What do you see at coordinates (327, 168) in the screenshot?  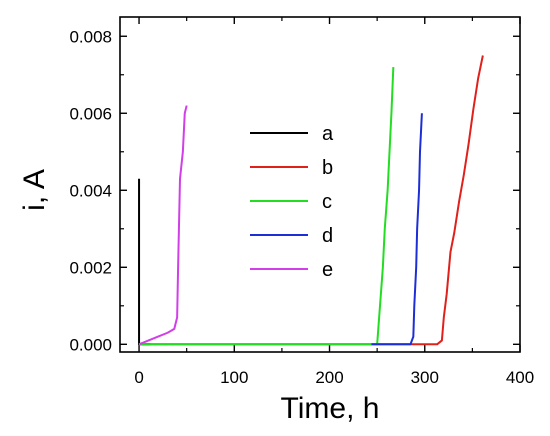 I see `legend-label-b: b` at bounding box center [327, 168].